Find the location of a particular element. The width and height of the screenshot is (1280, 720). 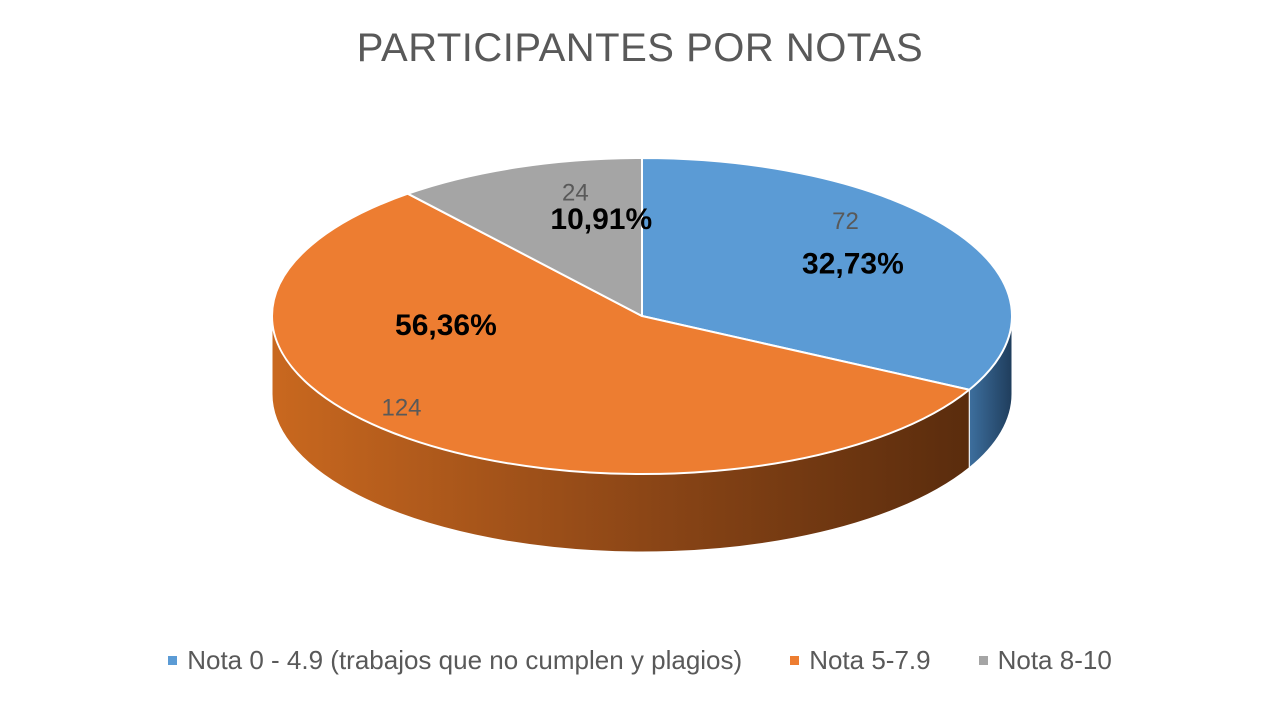

data-label-percent-0: 32,73% is located at coordinates (853, 263).